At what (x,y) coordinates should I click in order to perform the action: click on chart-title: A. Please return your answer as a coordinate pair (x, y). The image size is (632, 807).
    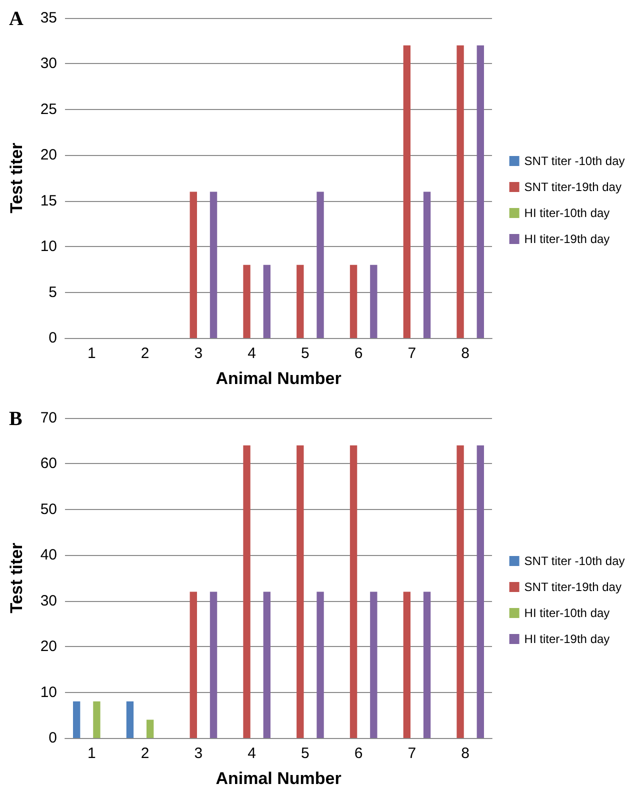
    Looking at the image, I should click on (16, 19).